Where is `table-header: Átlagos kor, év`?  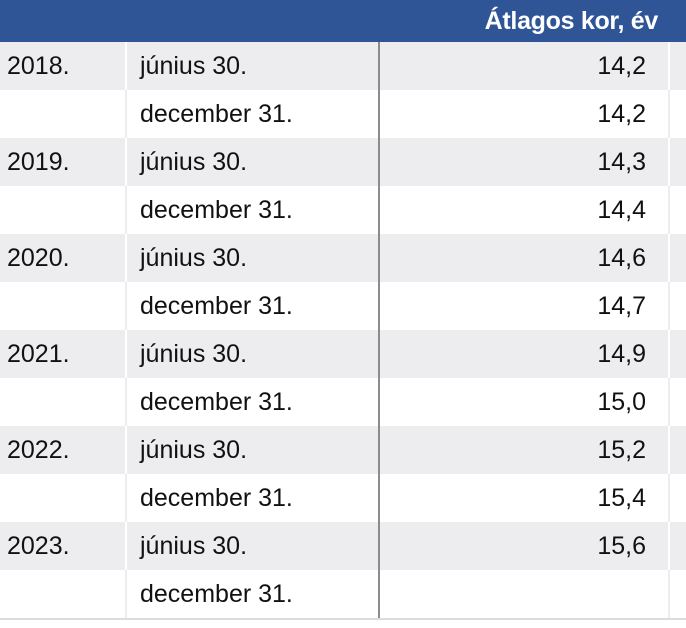 table-header: Átlagos kor, év is located at coordinates (343, 21).